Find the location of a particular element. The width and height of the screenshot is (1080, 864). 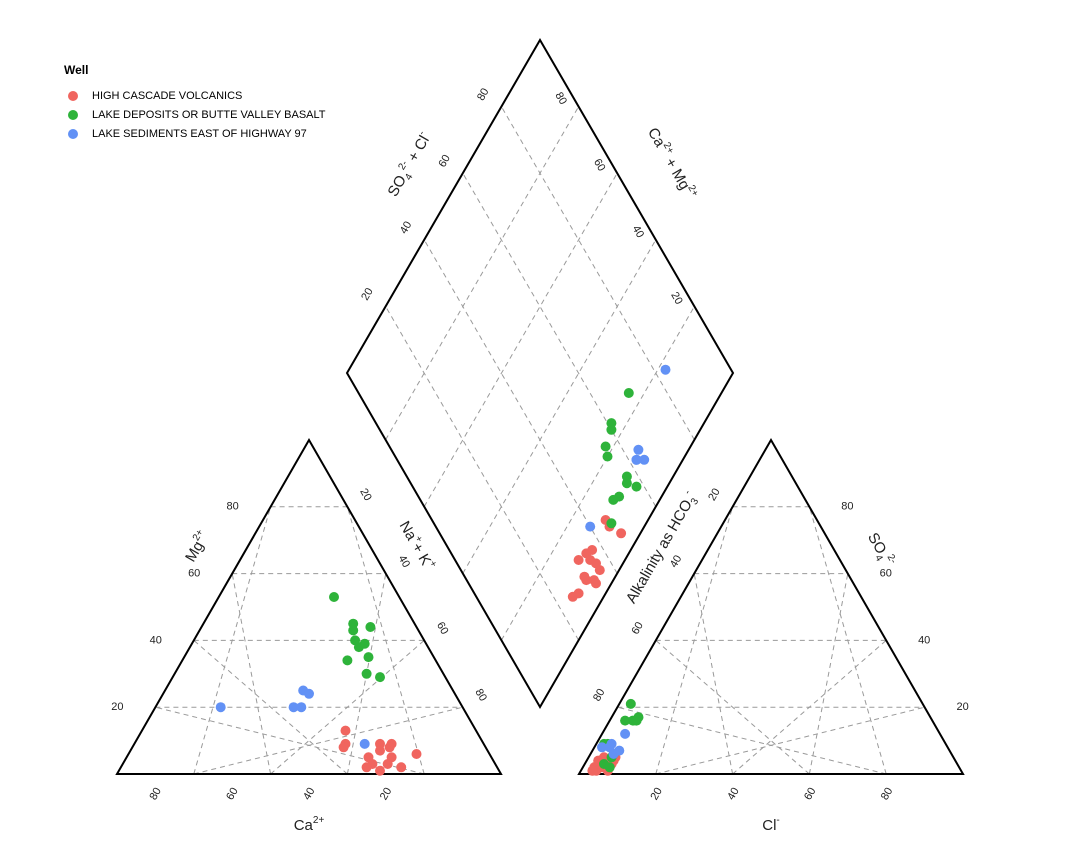

legend-item-lake-sediments: LAKE SEDIMENTS EAST OF HIGHWAY 97 is located at coordinates (195, 133).